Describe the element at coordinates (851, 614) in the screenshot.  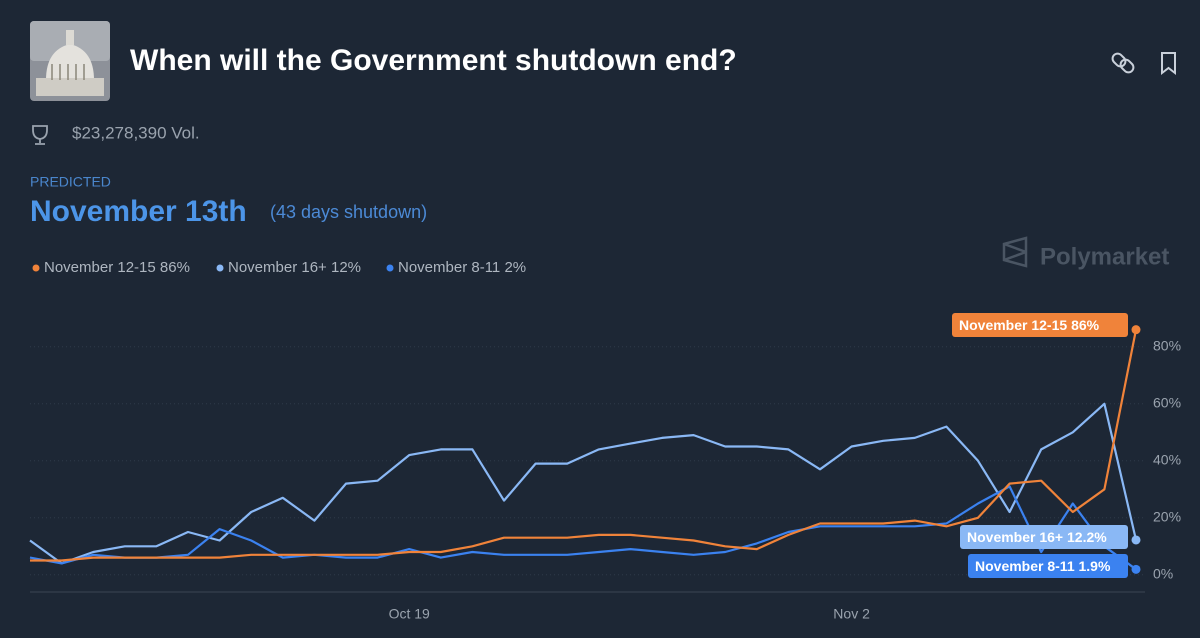
I see `x-tick-label: Nov 2` at that location.